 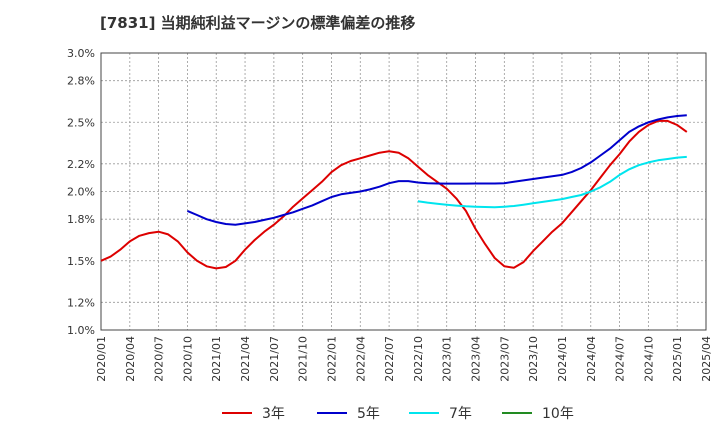 I want to click on x-tick-label: 2024/10, so click(x=648, y=359).